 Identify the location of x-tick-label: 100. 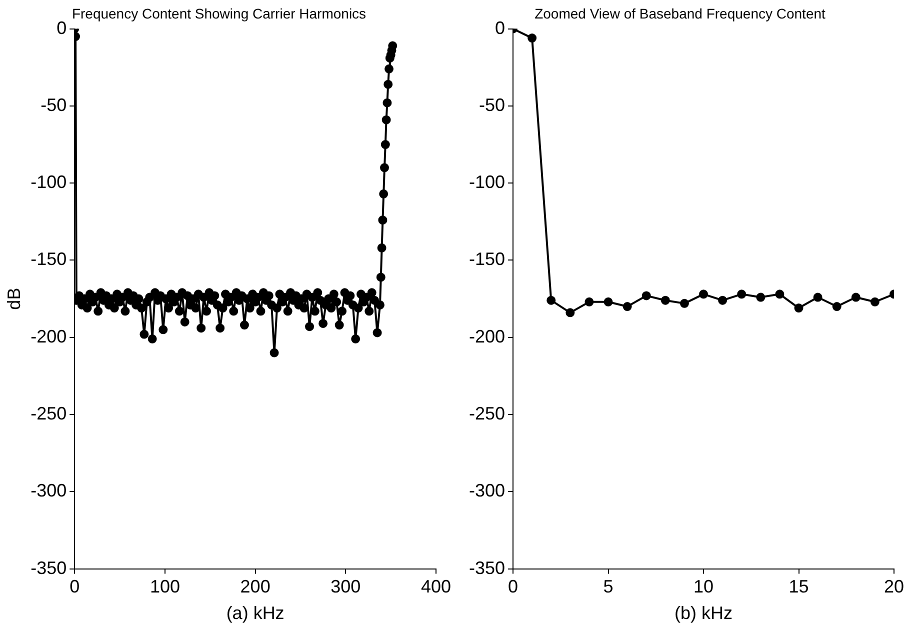
(165, 586).